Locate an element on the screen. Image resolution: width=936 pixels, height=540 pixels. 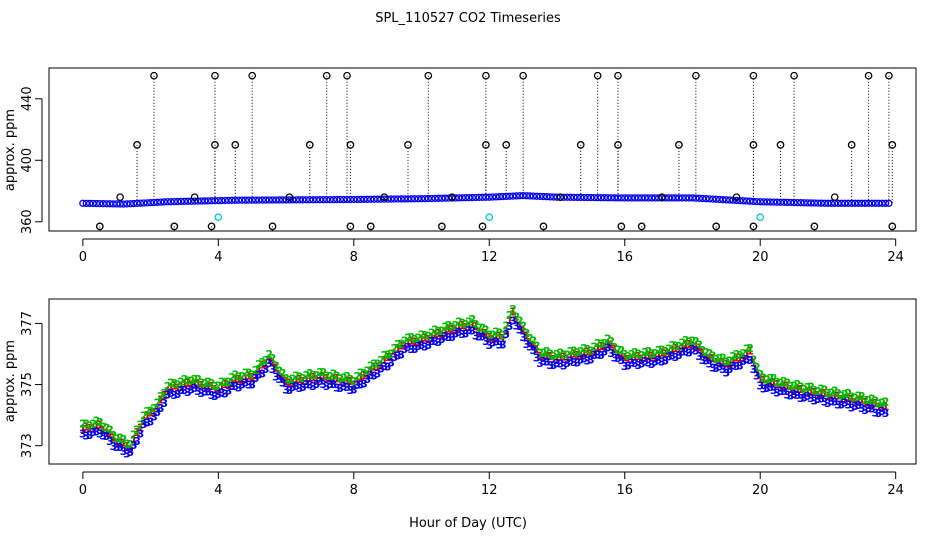
top-x-tick-label: 12 is located at coordinates (489, 257).